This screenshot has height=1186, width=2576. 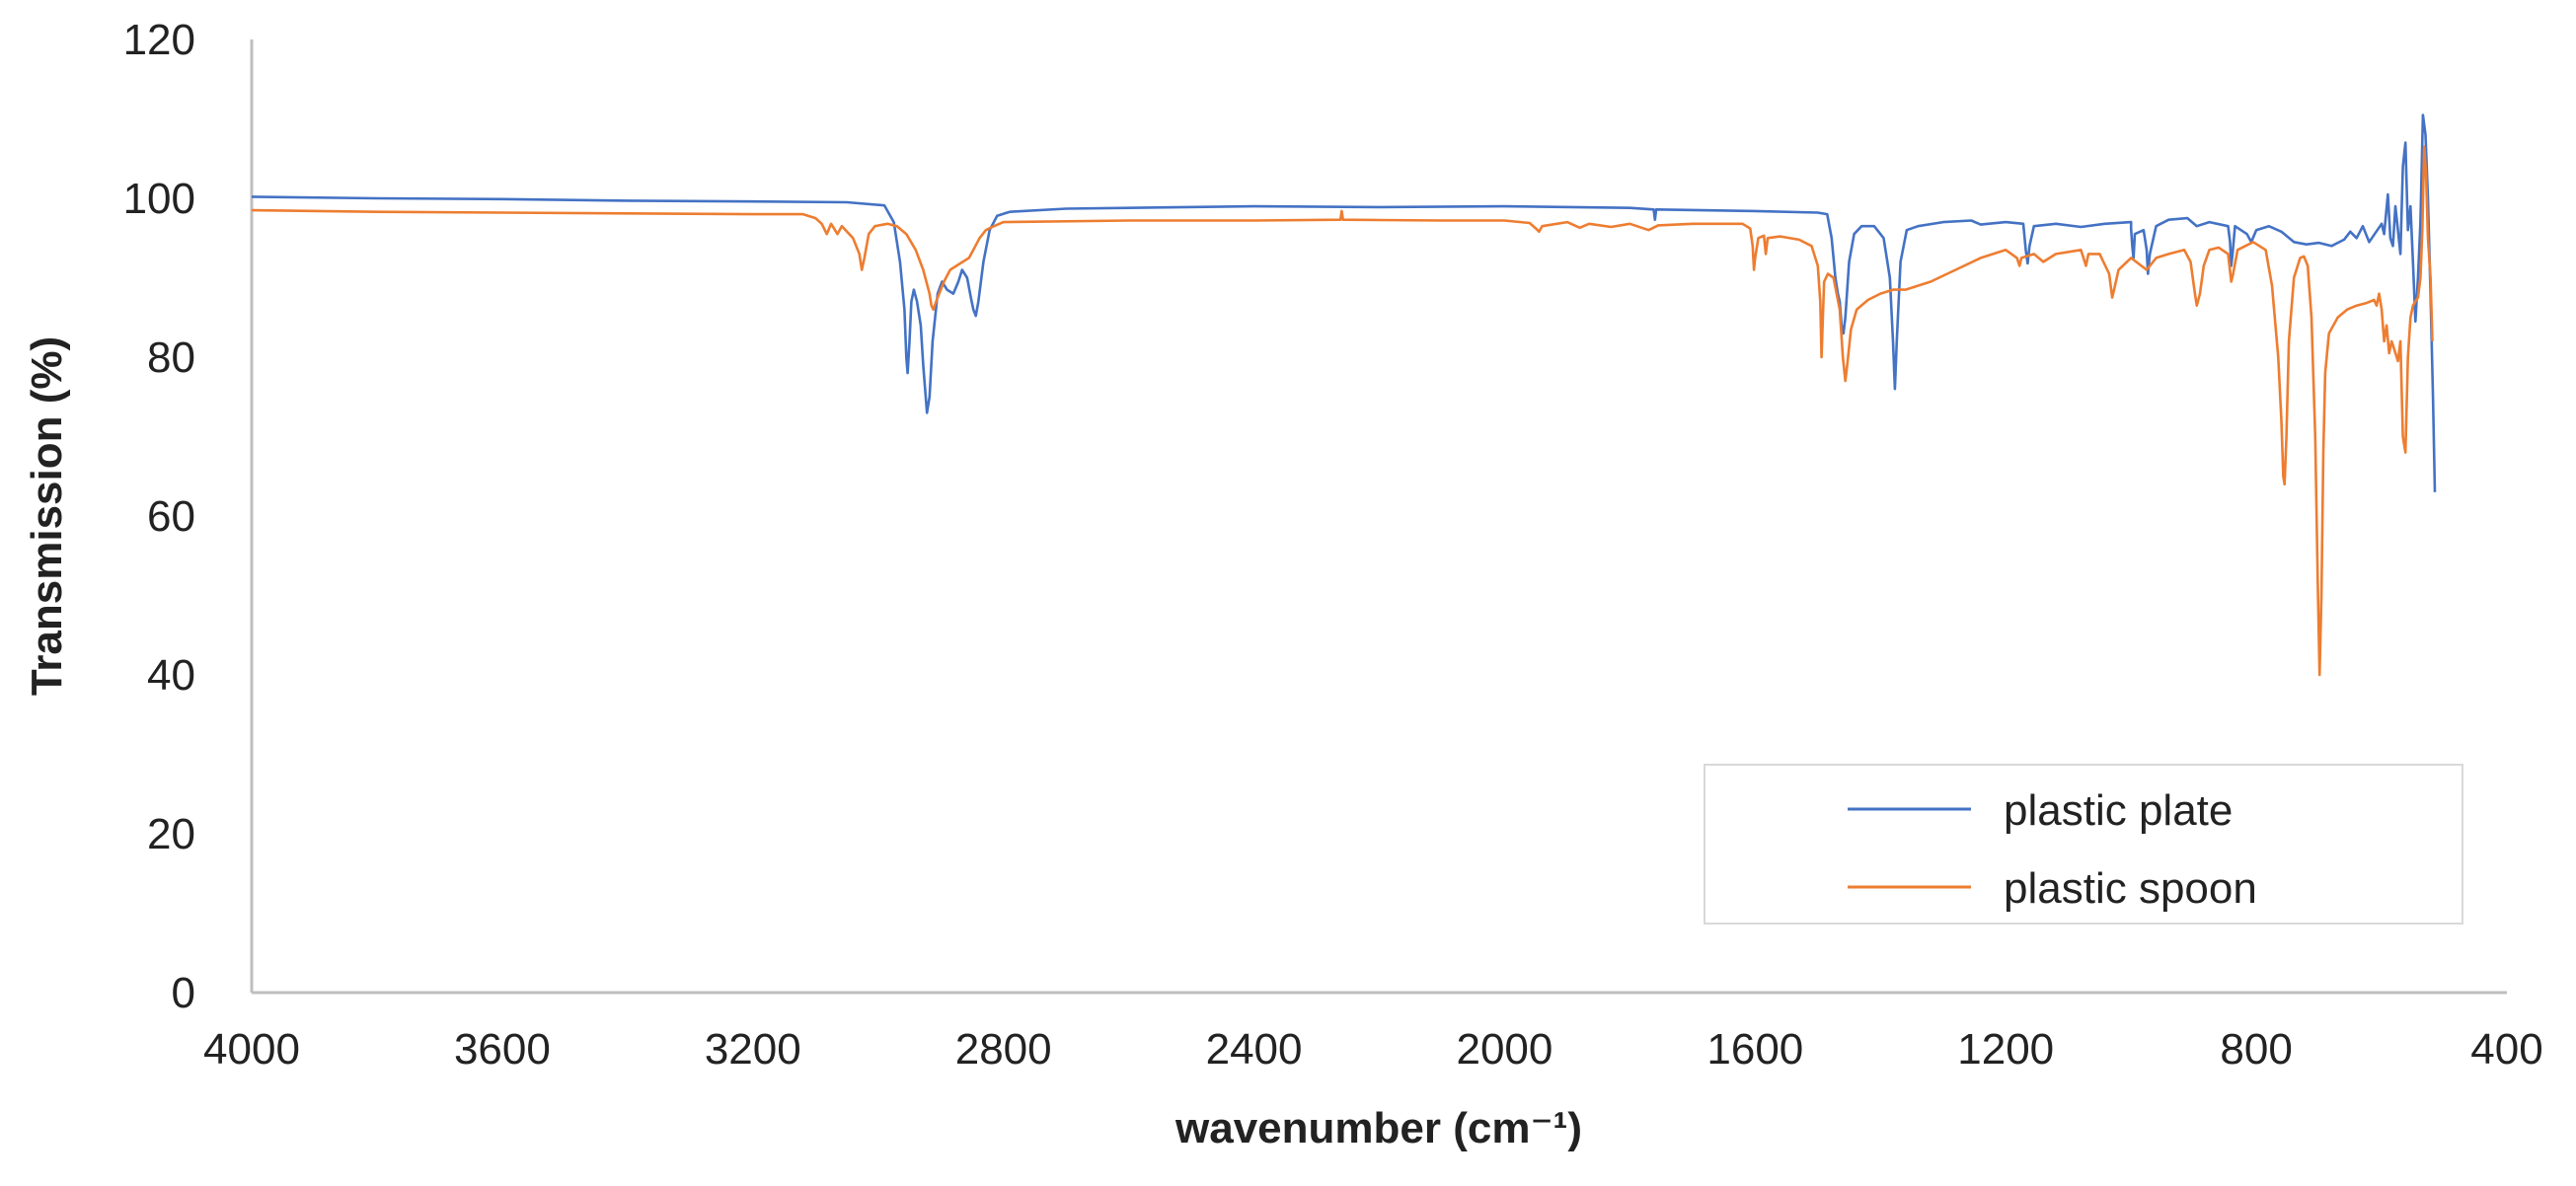 What do you see at coordinates (183, 993) in the screenshot?
I see `y-tick-label: 0` at bounding box center [183, 993].